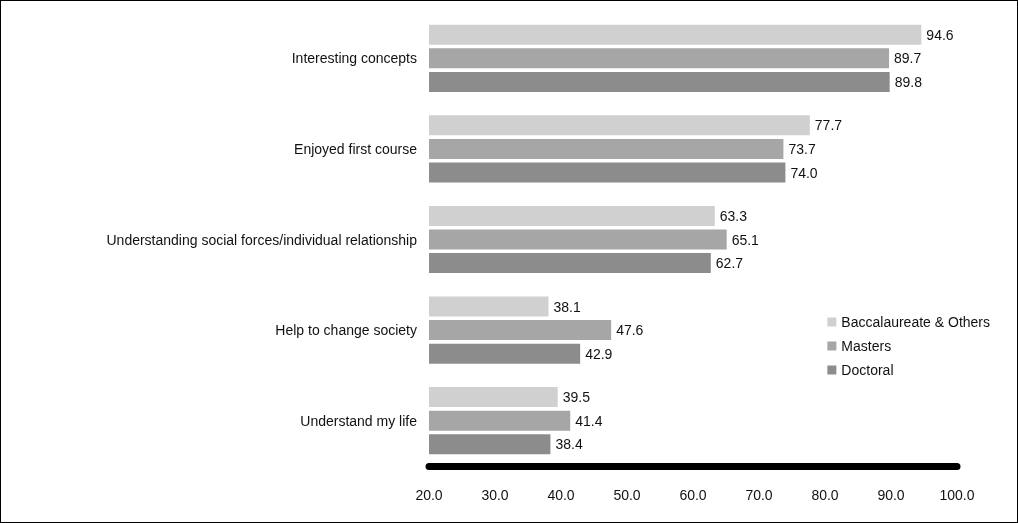 Image resolution: width=1018 pixels, height=523 pixels. Describe the element at coordinates (346, 330) in the screenshot. I see `y-tick-label: Help to change society` at that location.